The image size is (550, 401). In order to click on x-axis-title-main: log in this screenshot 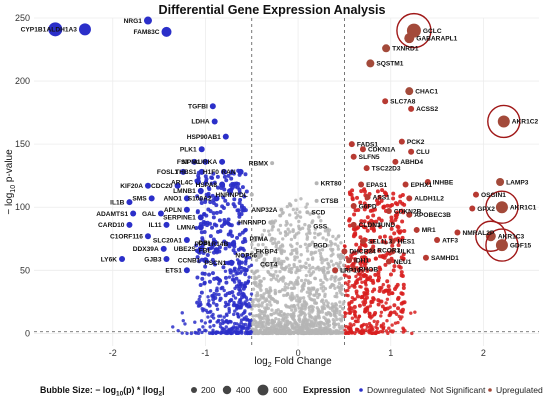, I will do `click(260, 361)`.